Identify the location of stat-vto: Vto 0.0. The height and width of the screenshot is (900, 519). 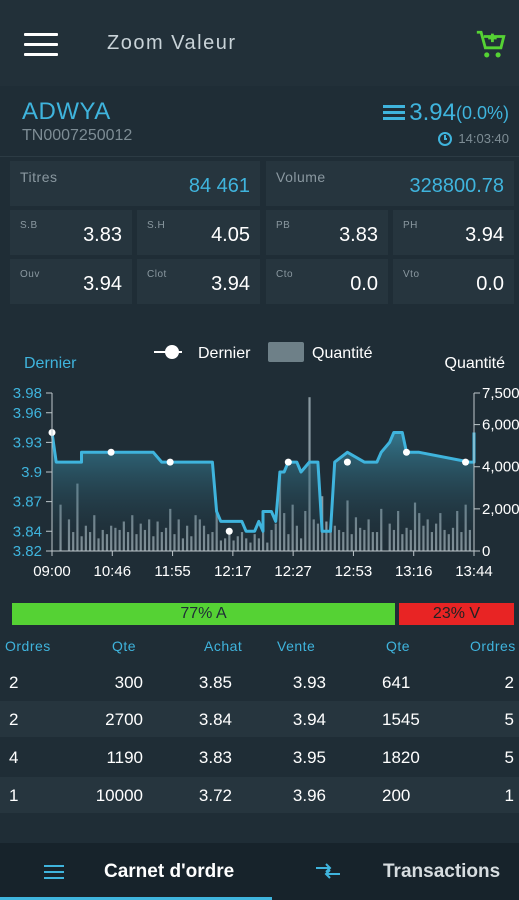
(453, 281).